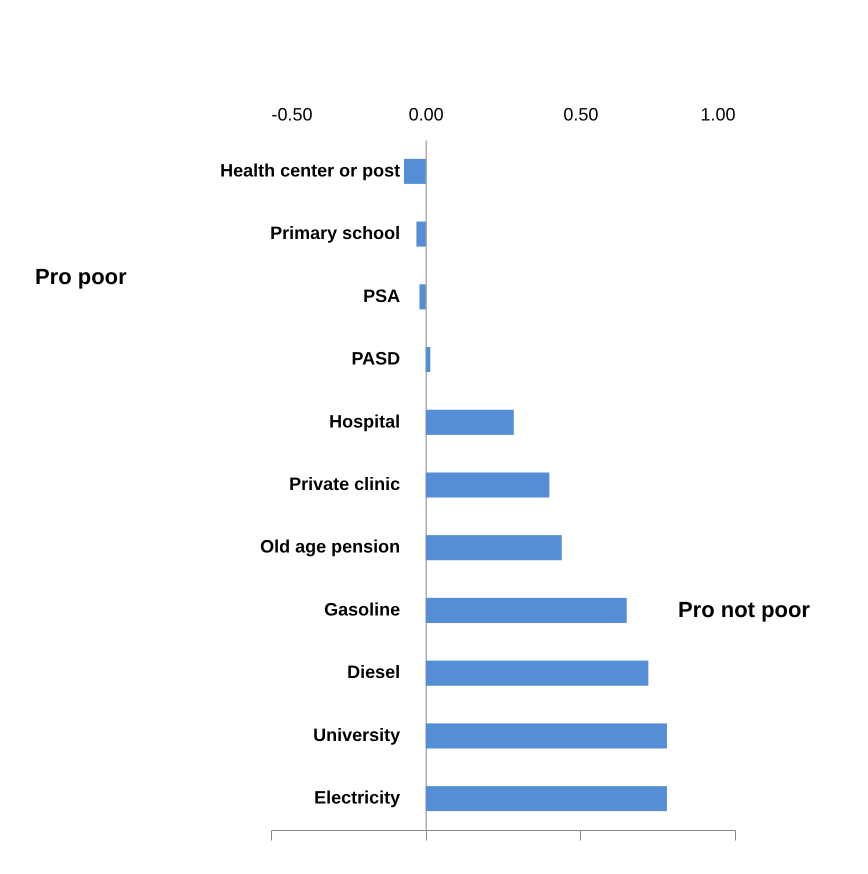  I want to click on x-tick-label: 1.00, so click(718, 114).